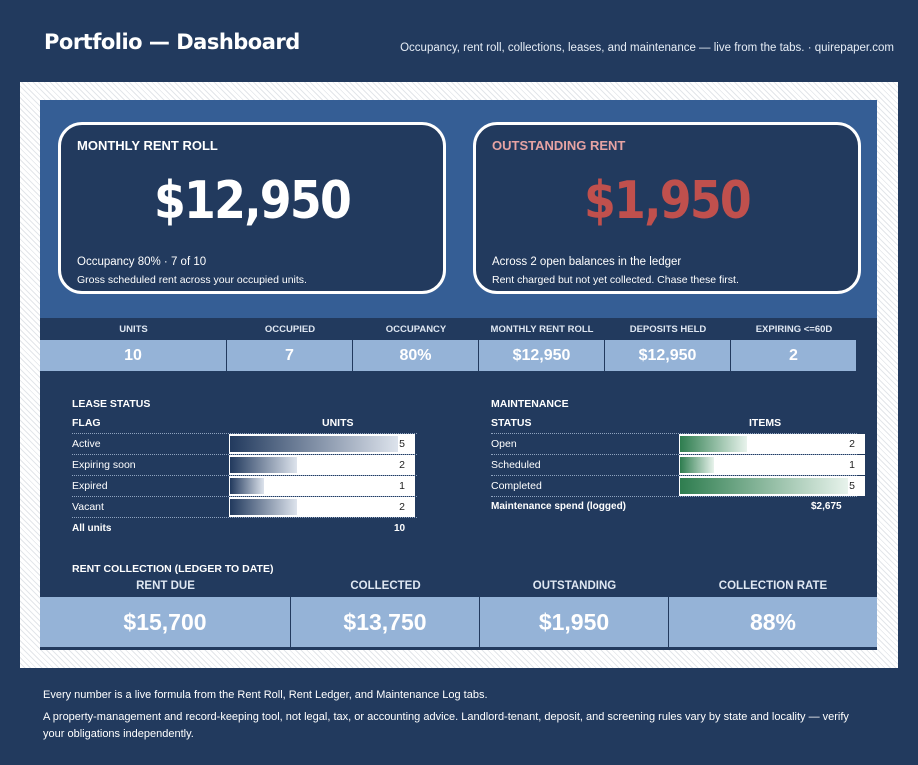 Image resolution: width=918 pixels, height=765 pixels. I want to click on lease-status-row-label: Active, so click(86, 444).